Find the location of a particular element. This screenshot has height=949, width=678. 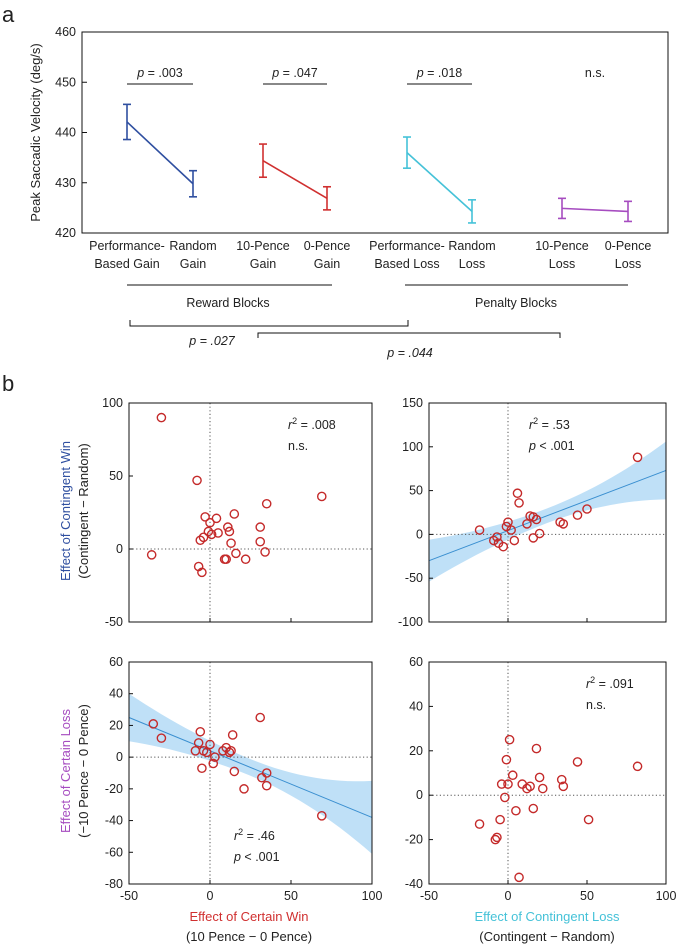

reward-blocks-label: Reward Blocks is located at coordinates (227, 303).